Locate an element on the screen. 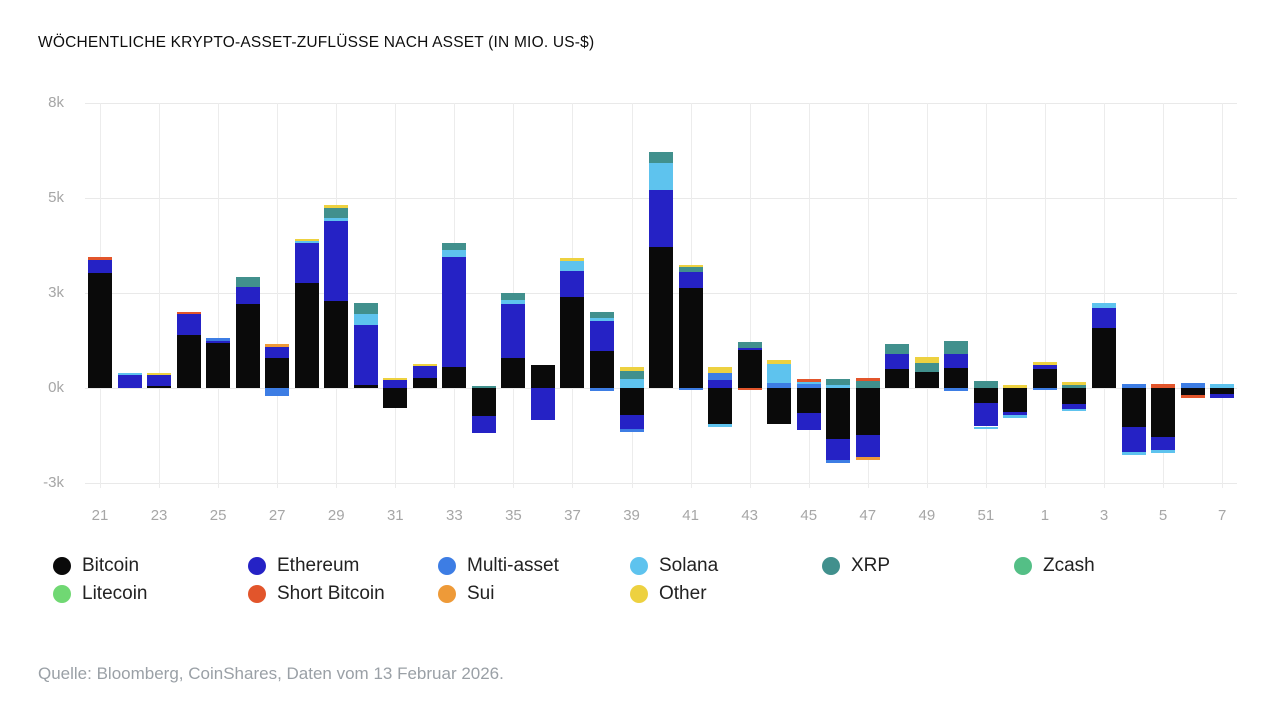 The width and height of the screenshot is (1280, 720). bar-segment-week-34-xrp is located at coordinates (483, 386).